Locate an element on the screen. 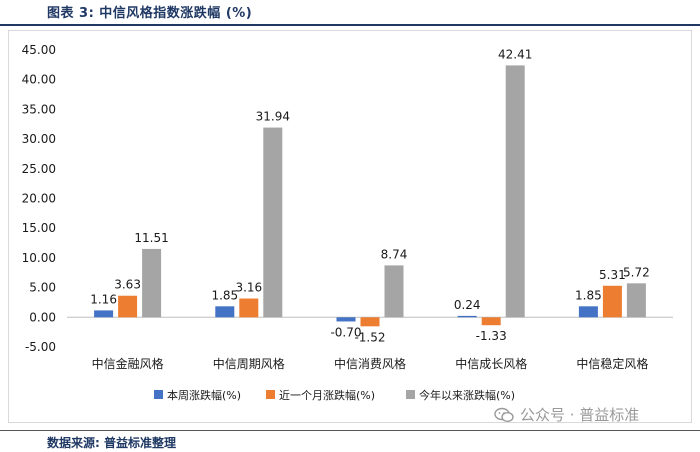 This screenshot has width=700, height=452. x-category-label: 中信金融风格 is located at coordinates (128, 363).